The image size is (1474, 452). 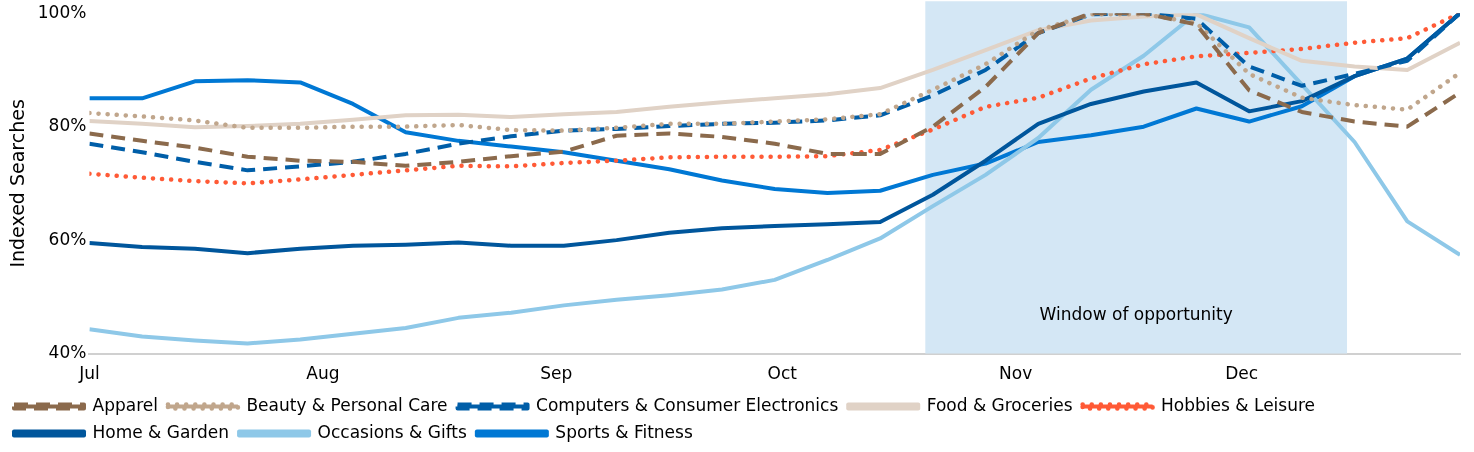 I want to click on x-tick-label: Oct, so click(x=782, y=373).